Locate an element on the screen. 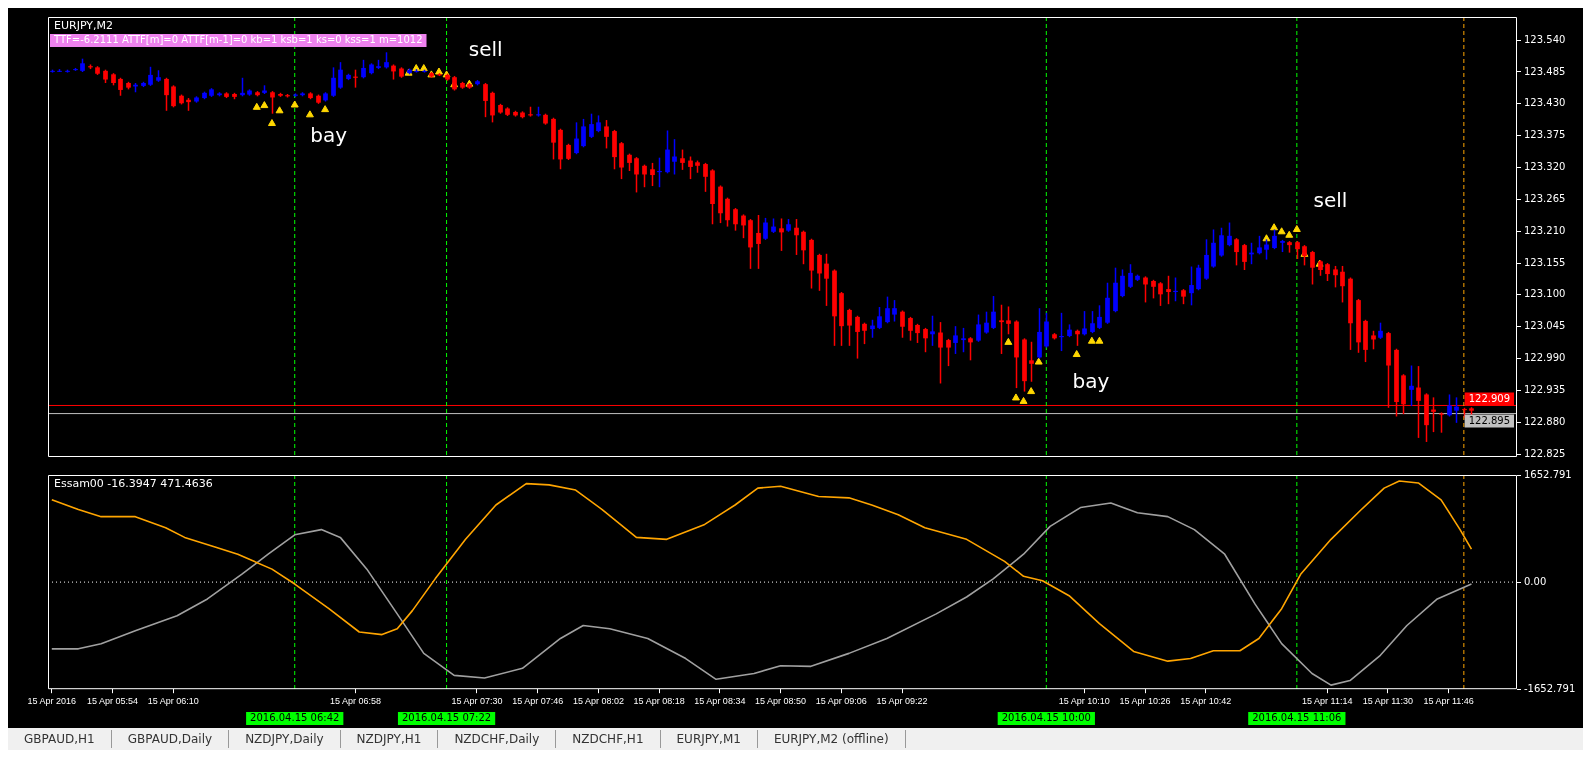 The width and height of the screenshot is (1591, 759). text: EURJPY,M1 is located at coordinates (709, 739).